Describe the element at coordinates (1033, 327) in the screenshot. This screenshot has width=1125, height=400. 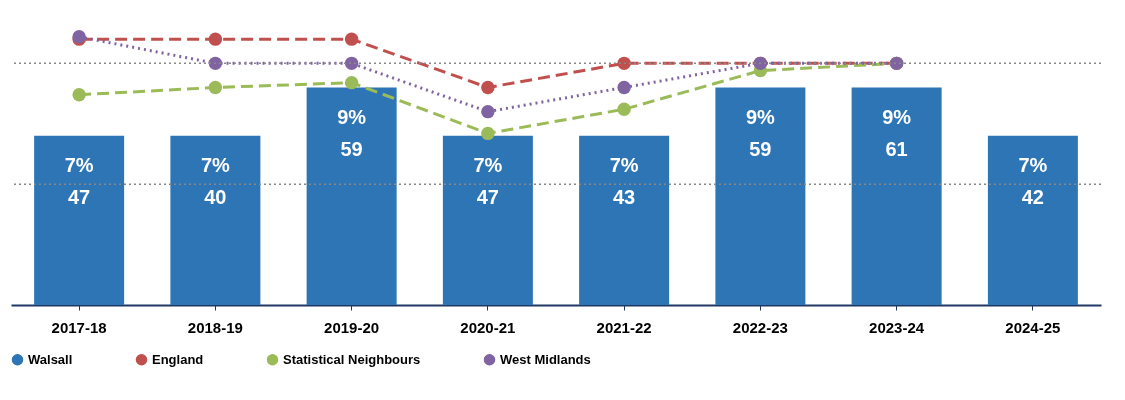
I see `x-tick-label: 2024-25` at that location.